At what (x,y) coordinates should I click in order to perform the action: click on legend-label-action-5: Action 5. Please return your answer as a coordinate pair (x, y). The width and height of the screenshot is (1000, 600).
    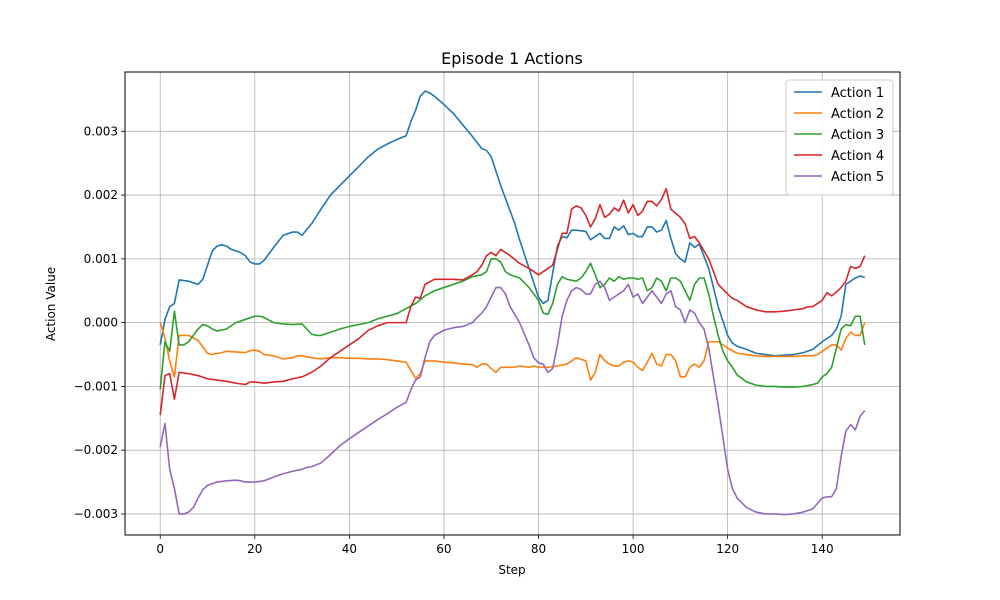
    Looking at the image, I should click on (857, 177).